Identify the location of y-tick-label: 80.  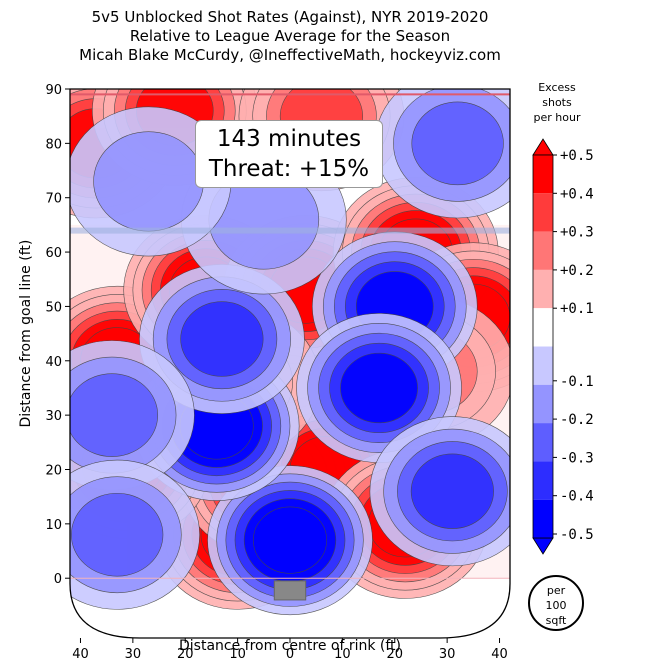
(53, 144).